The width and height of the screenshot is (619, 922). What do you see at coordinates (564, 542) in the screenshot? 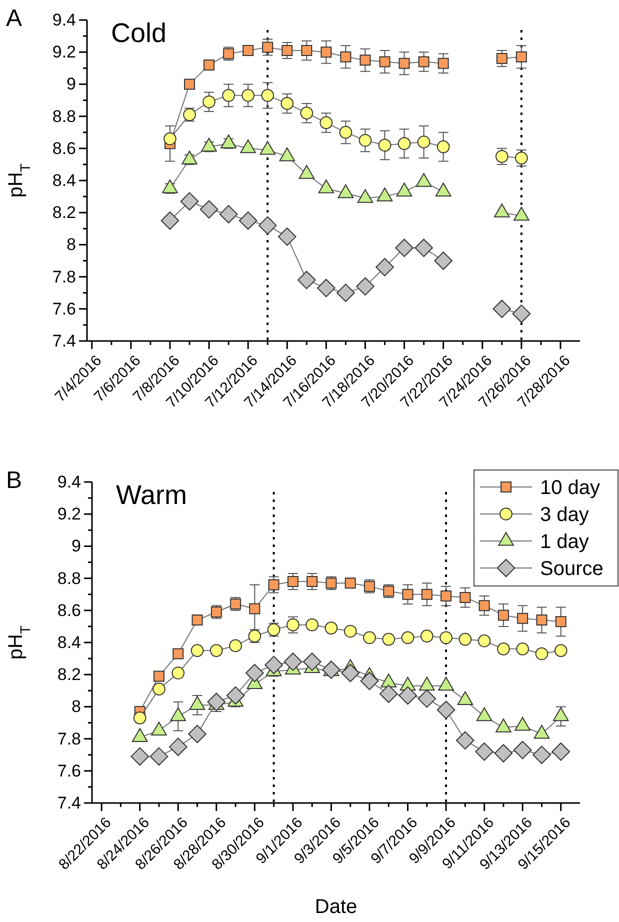
I see `legend-label: 1 day` at bounding box center [564, 542].